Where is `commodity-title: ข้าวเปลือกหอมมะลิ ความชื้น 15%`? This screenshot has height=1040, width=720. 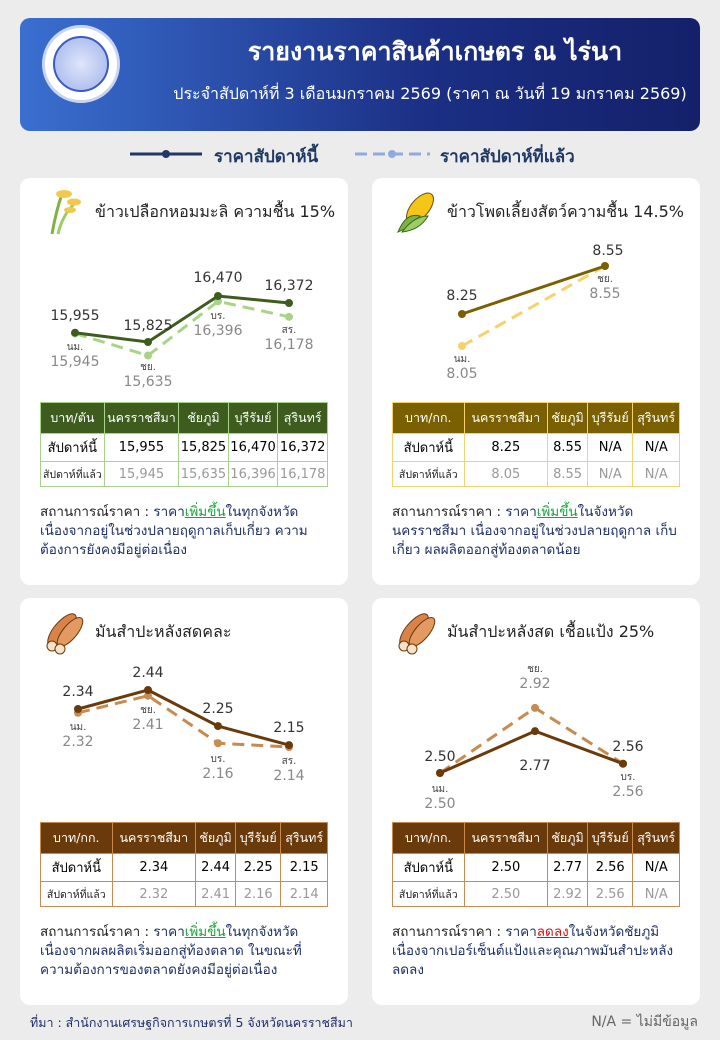 commodity-title: ข้าวเปลือกหอมมะลิ ความชื้น 15% is located at coordinates (215, 211).